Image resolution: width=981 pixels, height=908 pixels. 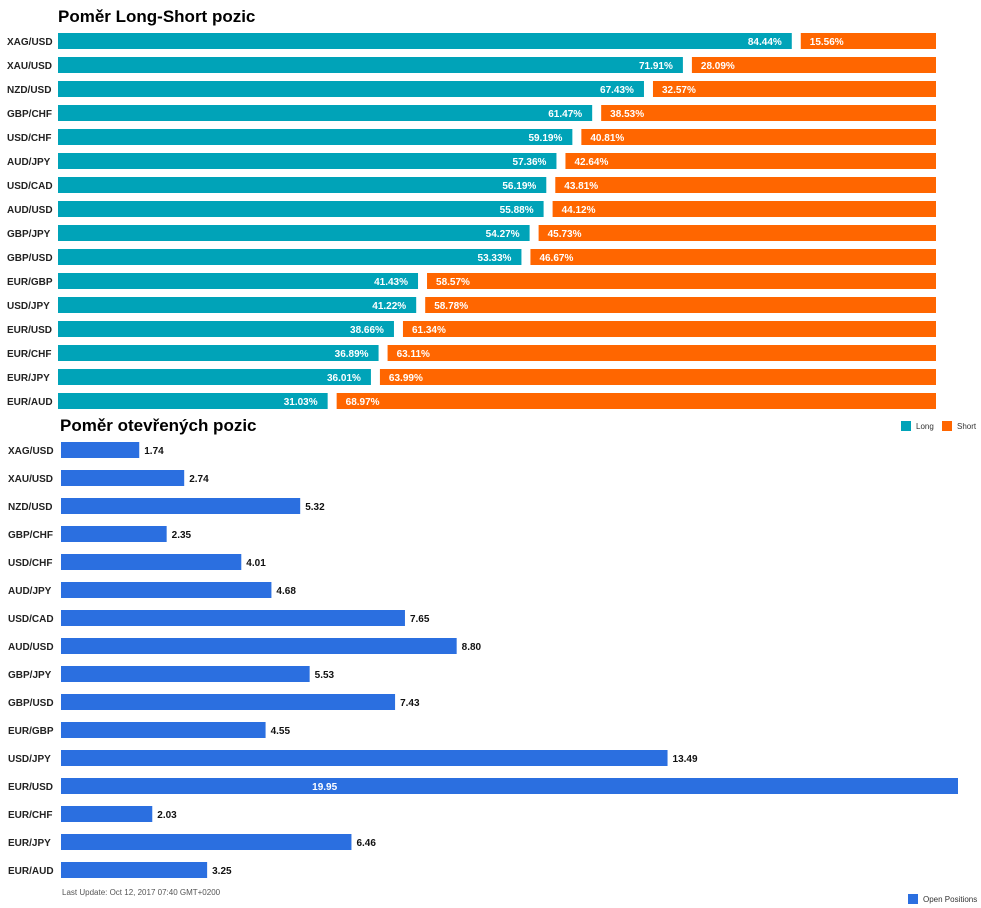 I want to click on short-label-eur-chf: 63.11%, so click(x=413, y=354).